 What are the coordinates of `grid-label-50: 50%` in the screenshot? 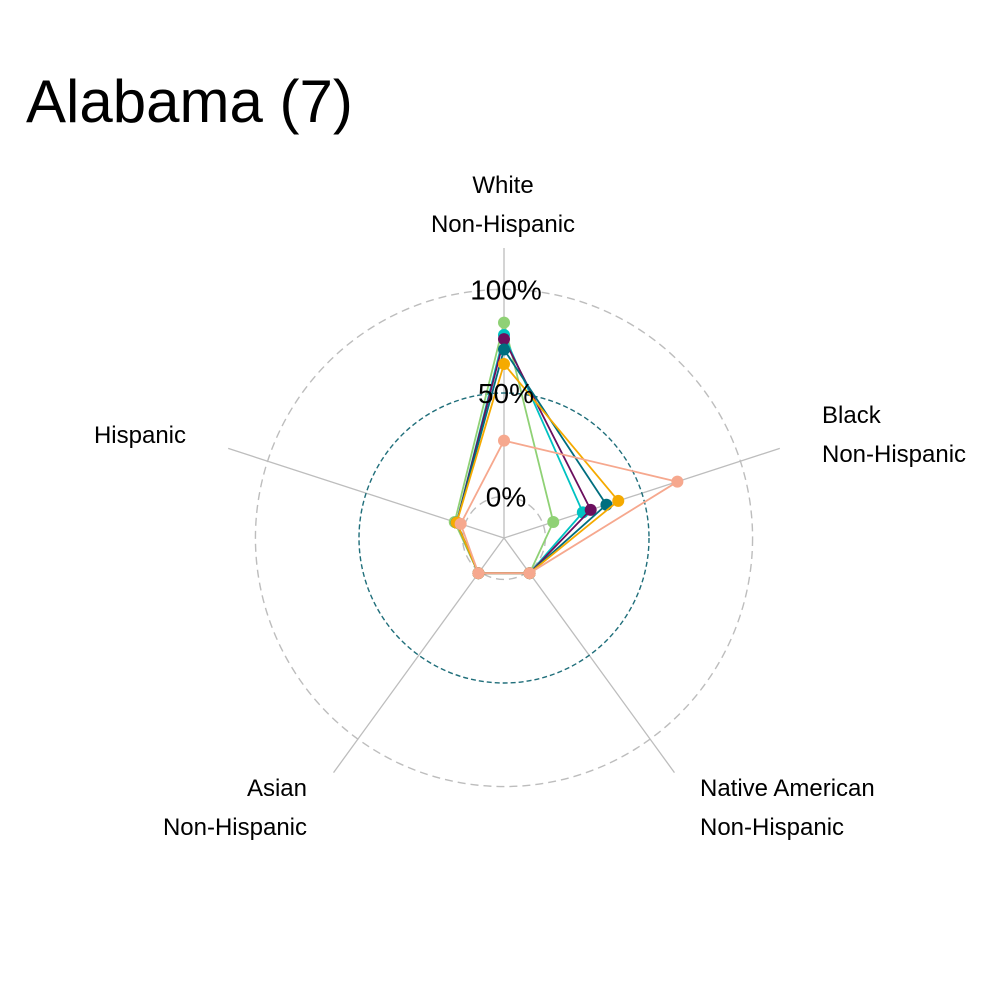 It's located at (506, 393).